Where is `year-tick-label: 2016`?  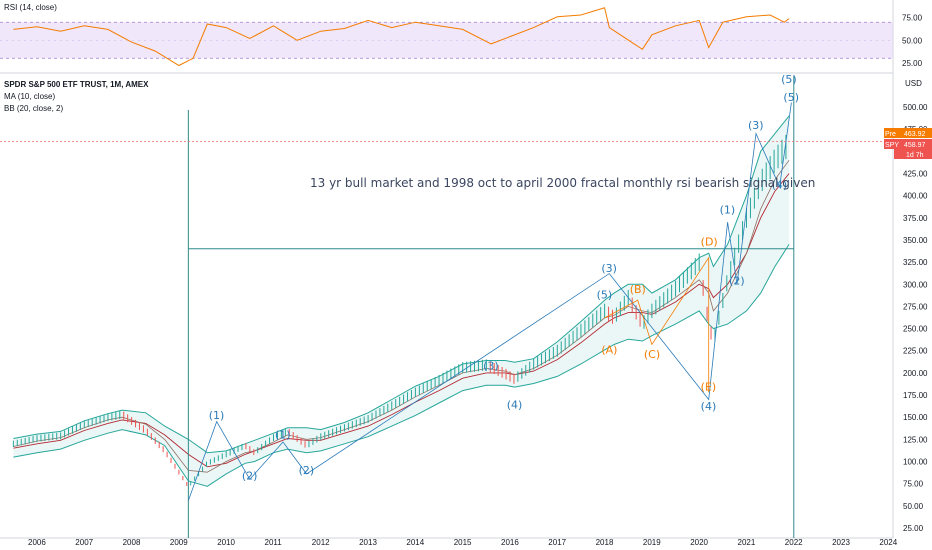
year-tick-label: 2016 is located at coordinates (510, 542).